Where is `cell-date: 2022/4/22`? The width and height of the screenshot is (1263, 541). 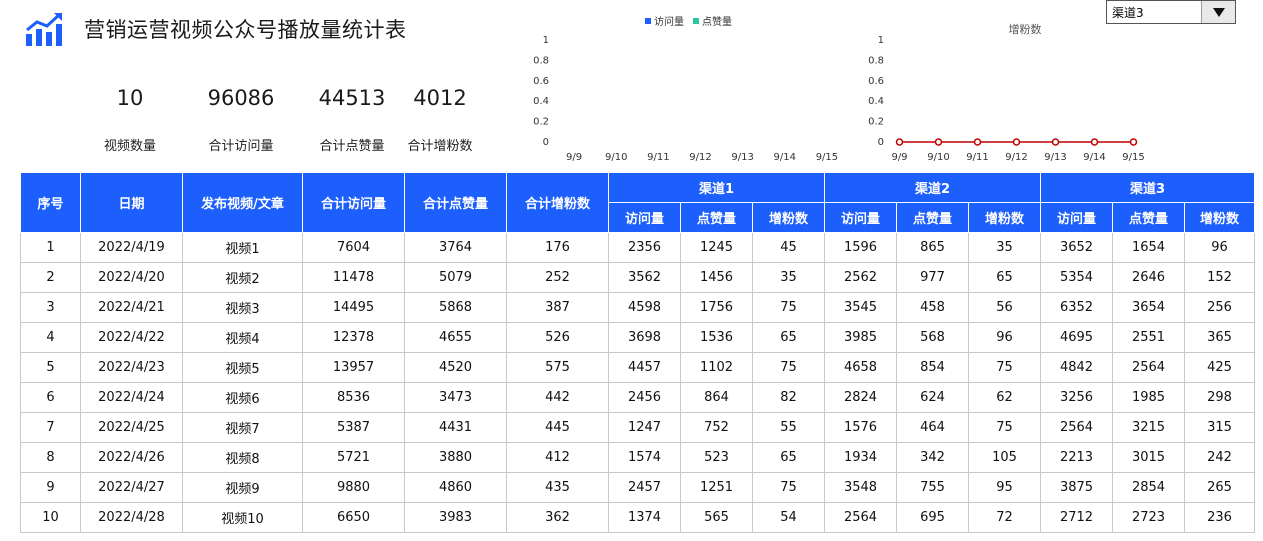 cell-date: 2022/4/22 is located at coordinates (131, 337).